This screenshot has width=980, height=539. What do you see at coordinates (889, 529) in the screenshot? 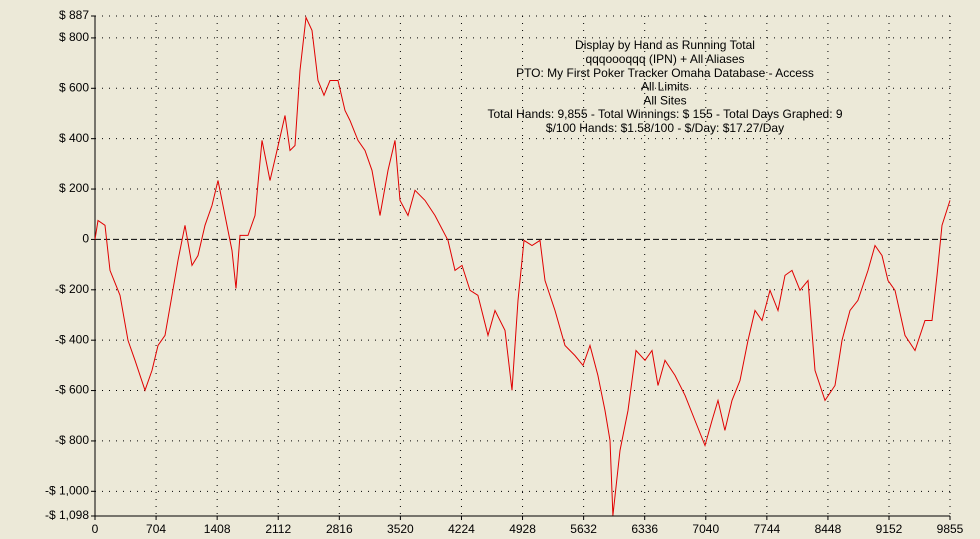
I see `x-tick-label: 9152` at bounding box center [889, 529].